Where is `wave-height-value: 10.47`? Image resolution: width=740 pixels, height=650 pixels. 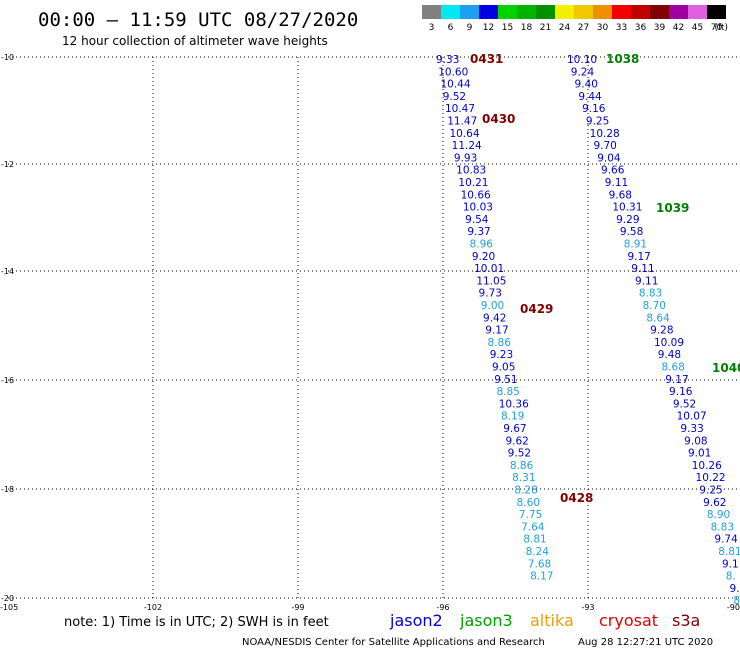 wave-height-value: 10.47 is located at coordinates (460, 109).